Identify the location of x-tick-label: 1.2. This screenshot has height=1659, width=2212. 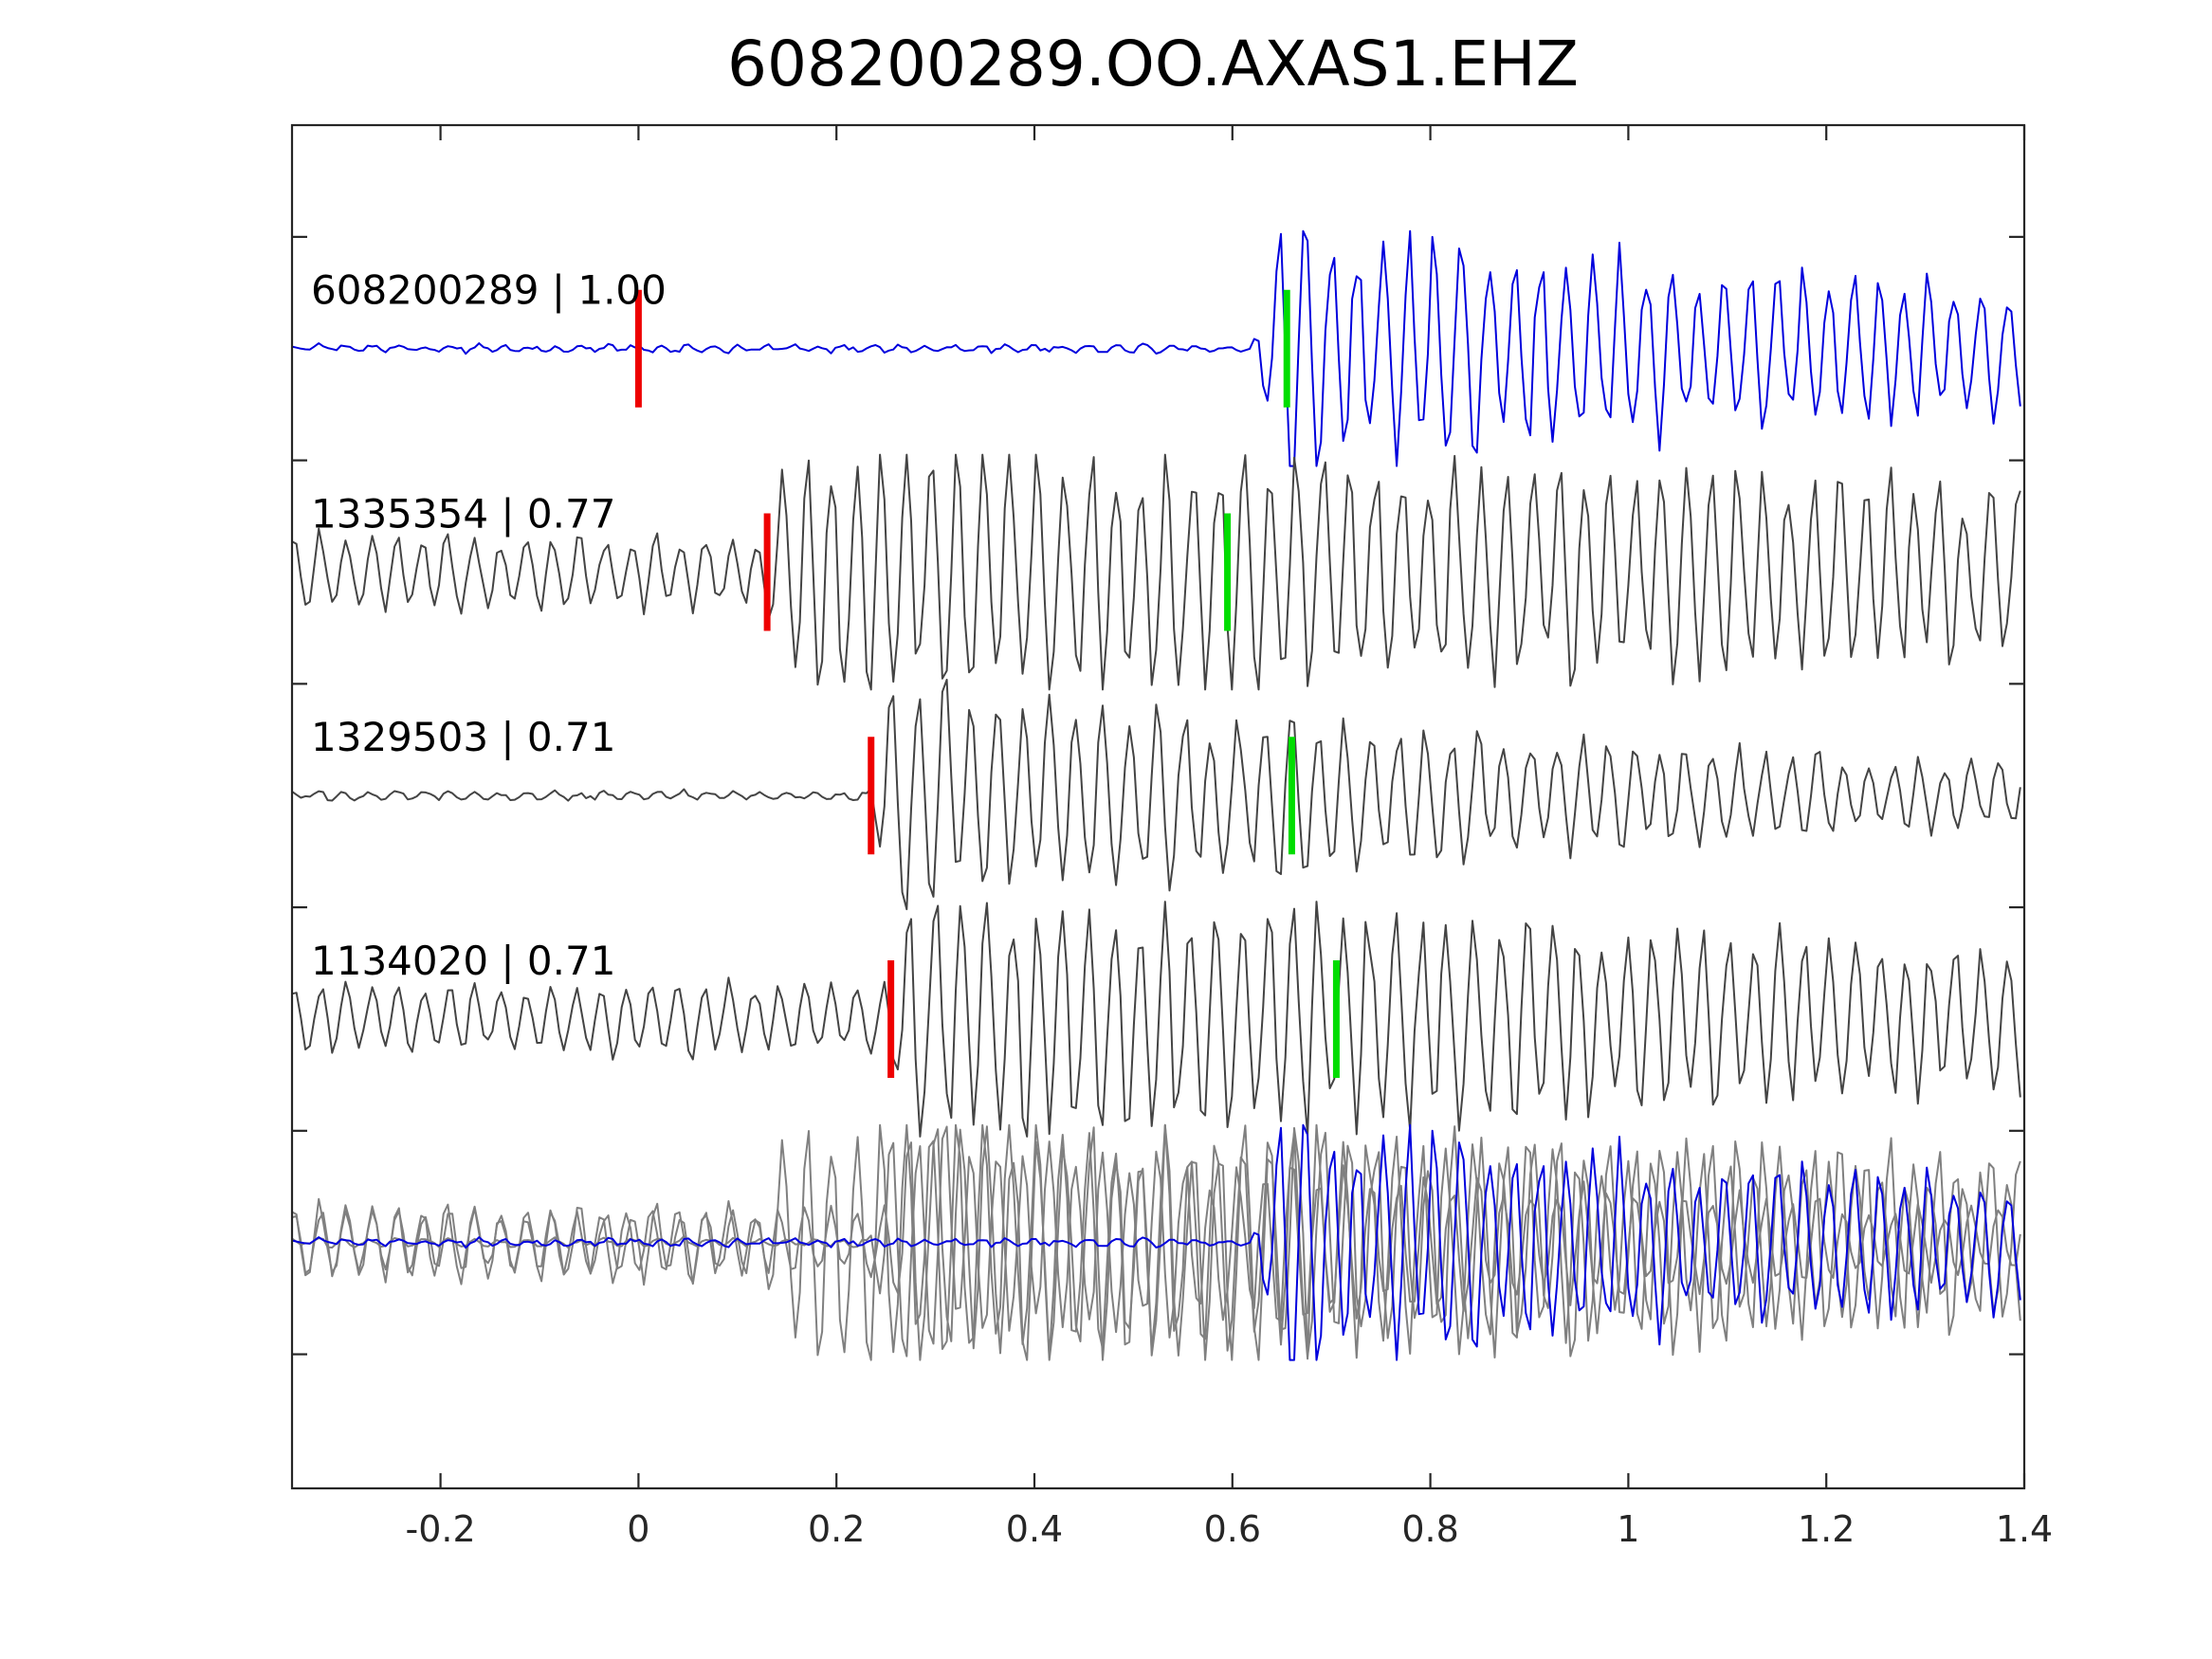
(1826, 1529).